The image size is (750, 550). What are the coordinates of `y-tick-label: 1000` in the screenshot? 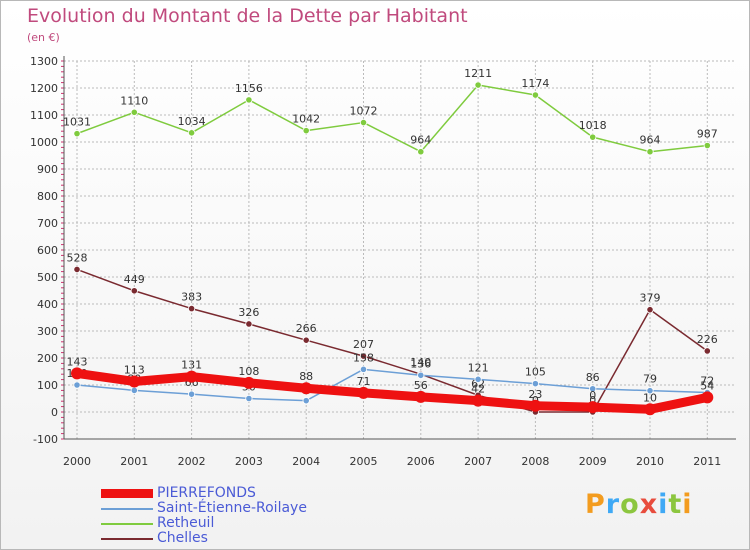 It's located at (44, 142).